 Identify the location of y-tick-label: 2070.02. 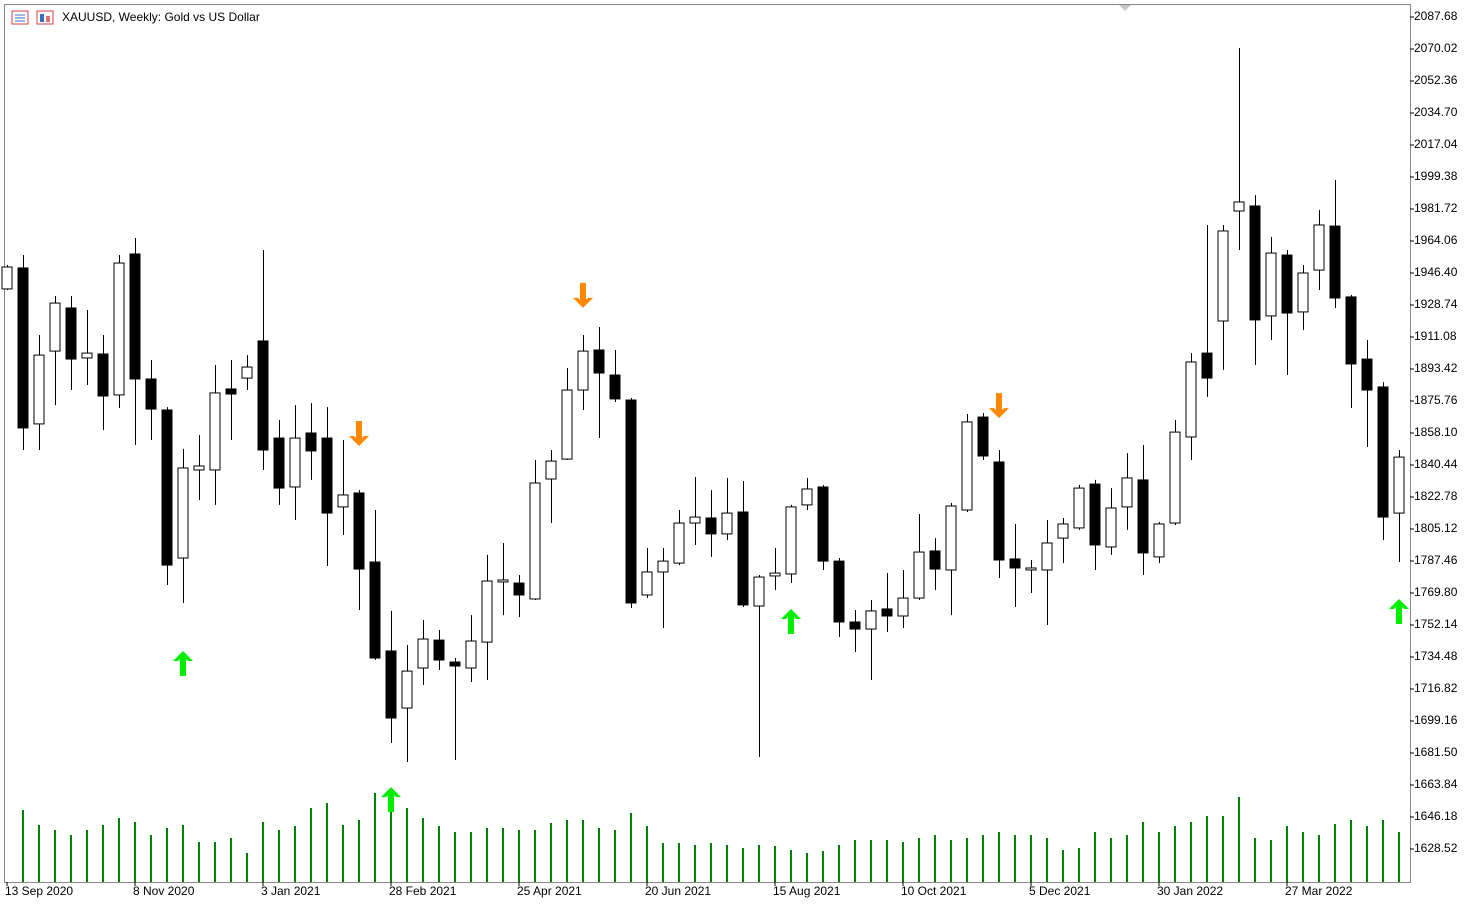
(1436, 48).